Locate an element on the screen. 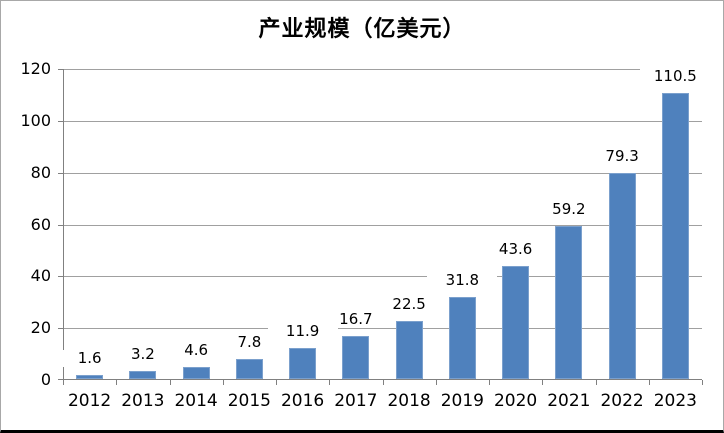 The image size is (724, 433). y-axis-label: 60 is located at coordinates (40, 224).